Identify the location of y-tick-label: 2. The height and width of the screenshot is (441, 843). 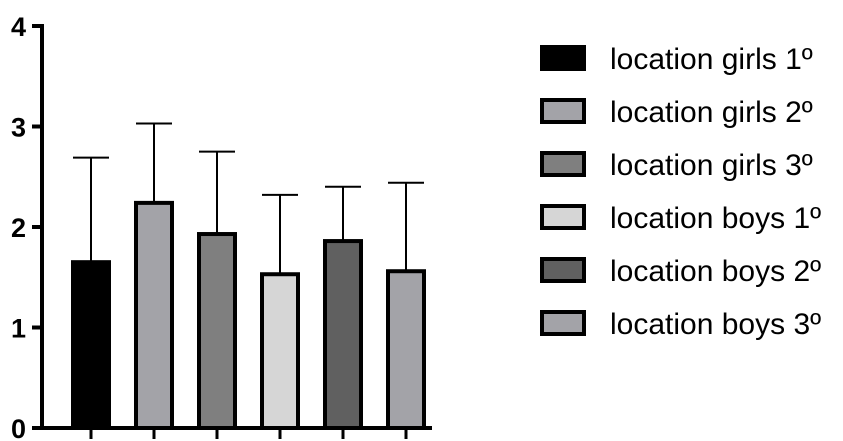
(18, 228).